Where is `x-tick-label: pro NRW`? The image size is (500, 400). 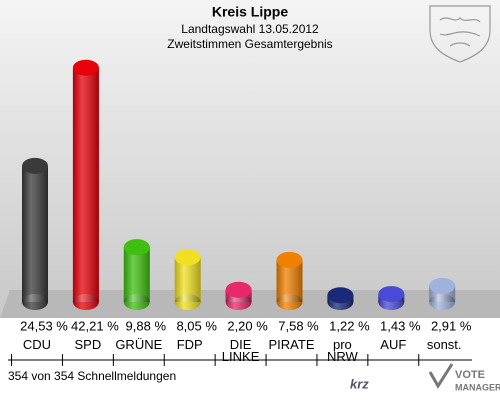 x-tick-label: pro NRW is located at coordinates (342, 350).